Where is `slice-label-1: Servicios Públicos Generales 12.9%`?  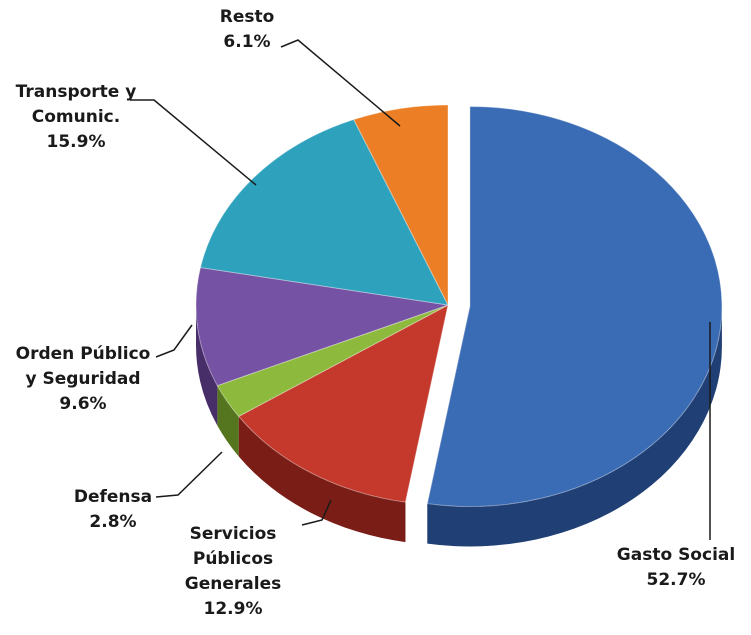
slice-label-1: Servicios Públicos Generales 12.9% is located at coordinates (233, 572).